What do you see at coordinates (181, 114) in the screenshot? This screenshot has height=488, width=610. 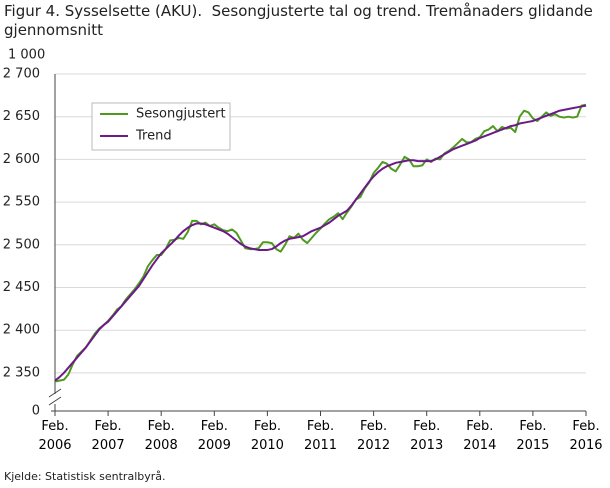 I see `legend-label: Sesongjustert` at bounding box center [181, 114].